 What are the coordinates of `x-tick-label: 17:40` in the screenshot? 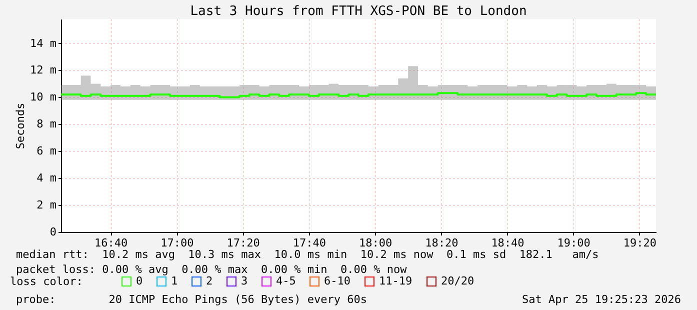 It's located at (309, 243).